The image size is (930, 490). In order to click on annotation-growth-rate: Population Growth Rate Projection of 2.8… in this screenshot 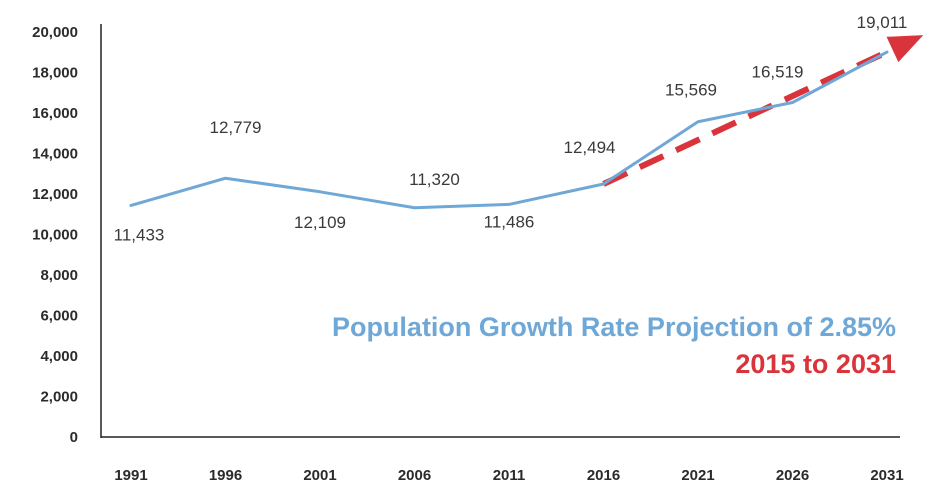, I will do `click(614, 327)`.